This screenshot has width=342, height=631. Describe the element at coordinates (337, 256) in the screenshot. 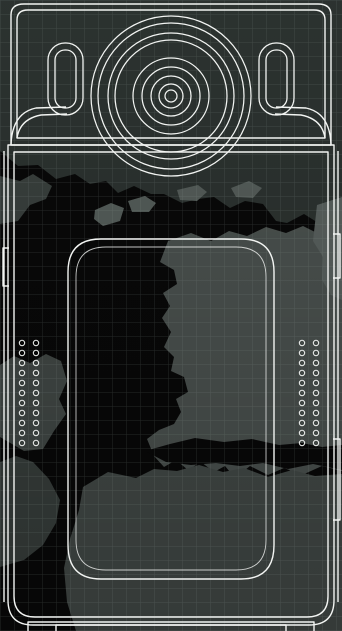

I see `button-right` at that location.